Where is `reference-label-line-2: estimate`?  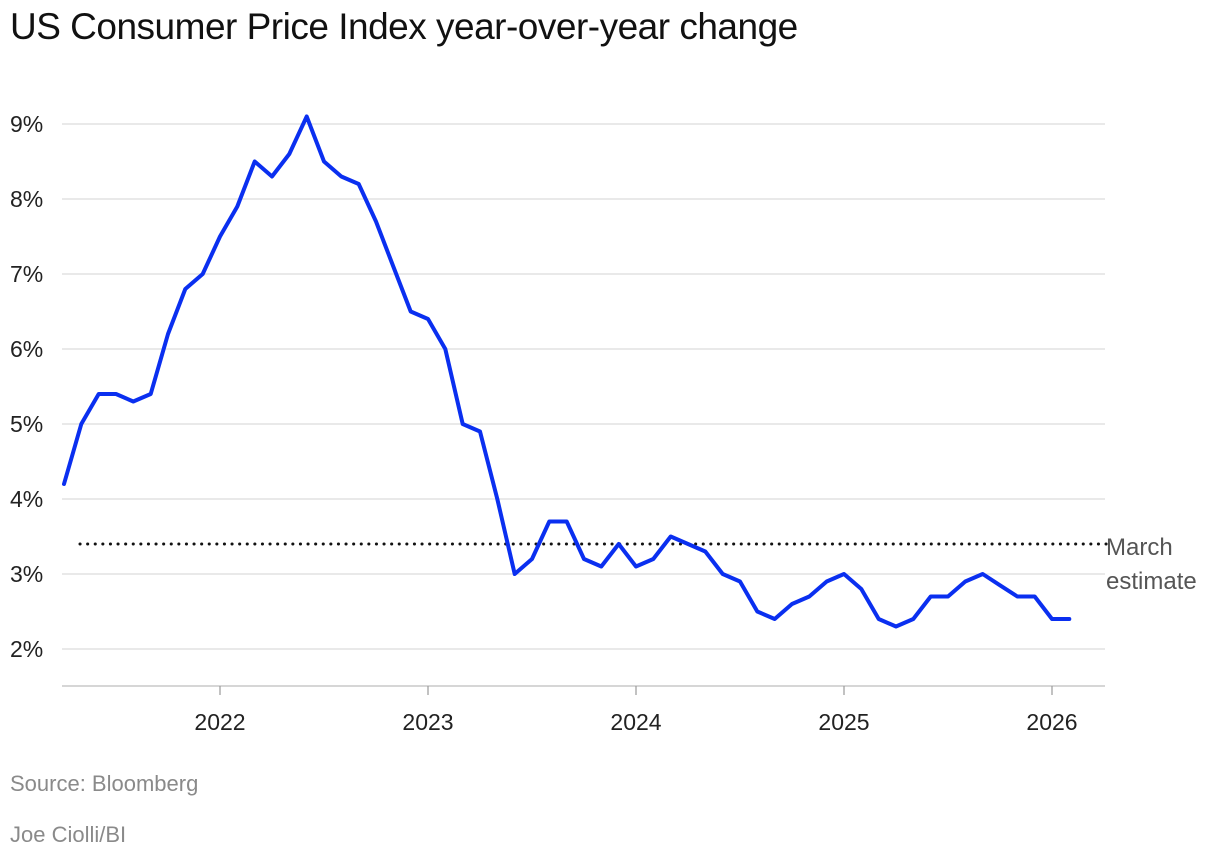
reference-label-line-2: estimate is located at coordinates (1151, 581).